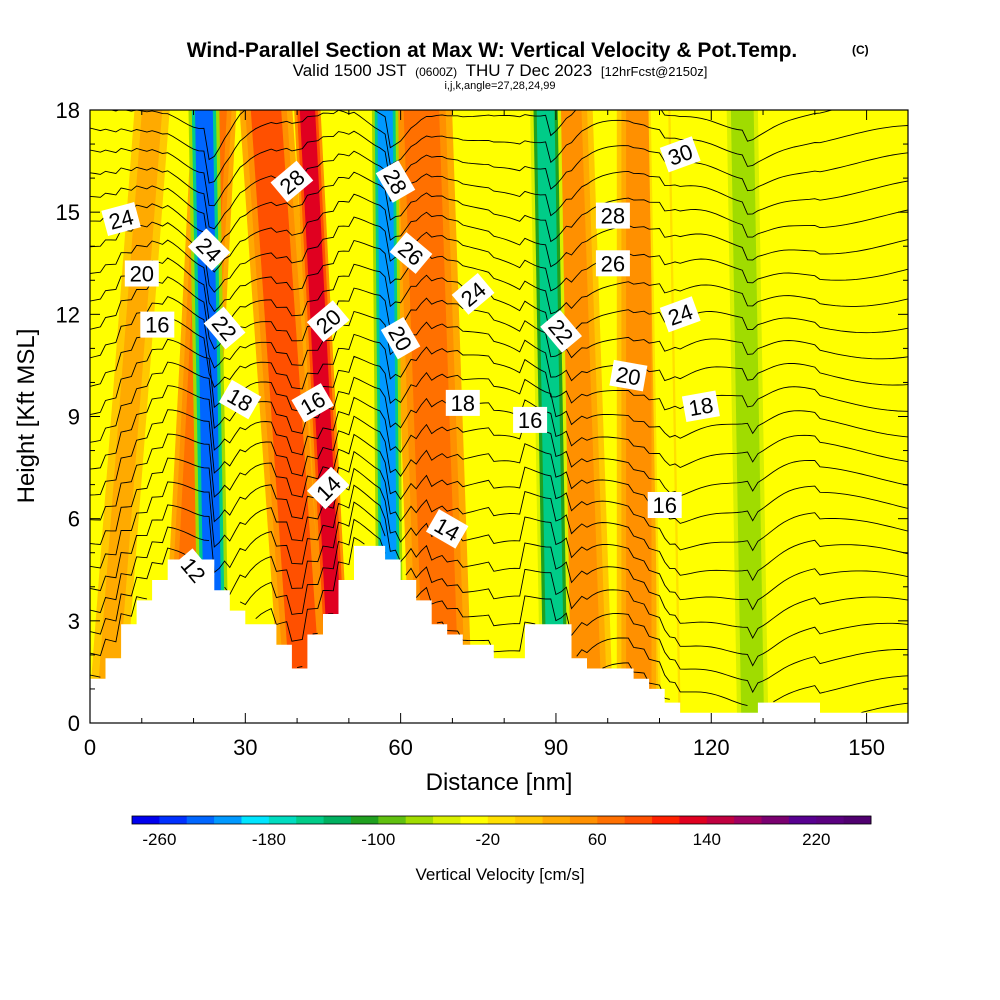  What do you see at coordinates (860, 50) in the screenshot?
I see `copyright-mark: (C)` at bounding box center [860, 50].